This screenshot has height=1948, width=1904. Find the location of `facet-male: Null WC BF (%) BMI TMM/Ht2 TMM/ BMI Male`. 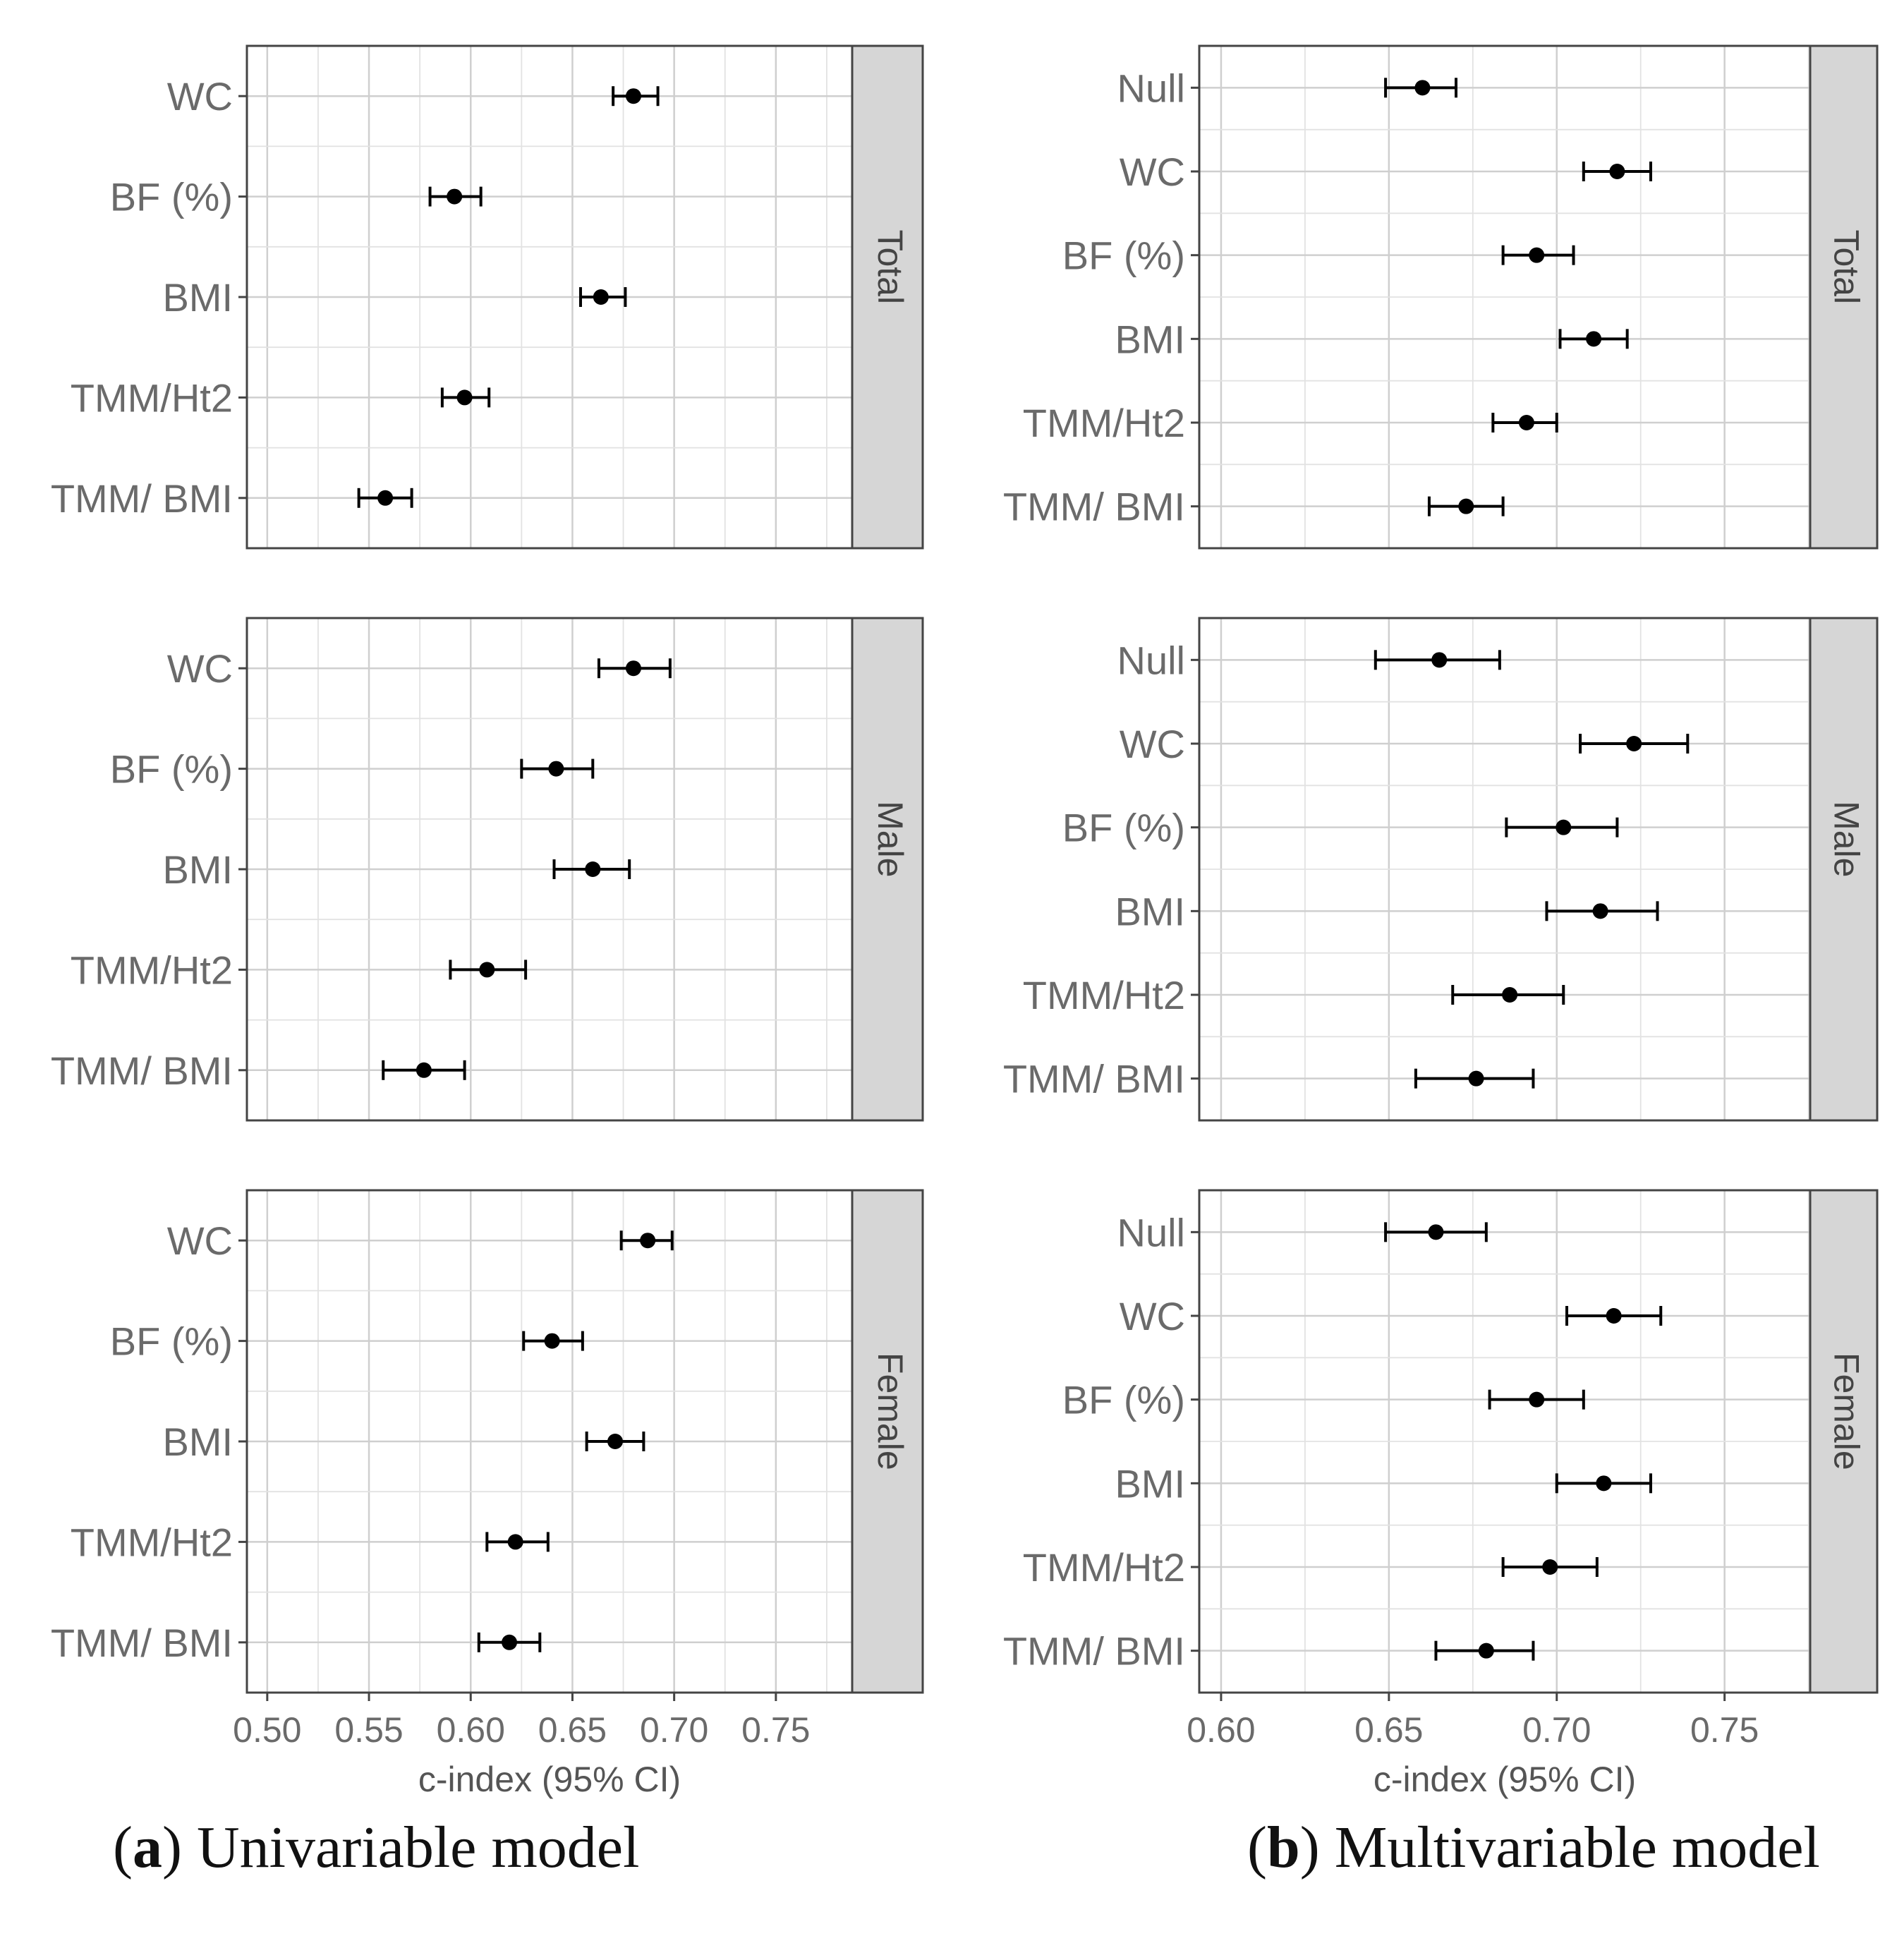

facet-male: Null WC BF (%) BMI TMM/Ht2 TMM/ BMI Male is located at coordinates (1441, 870).